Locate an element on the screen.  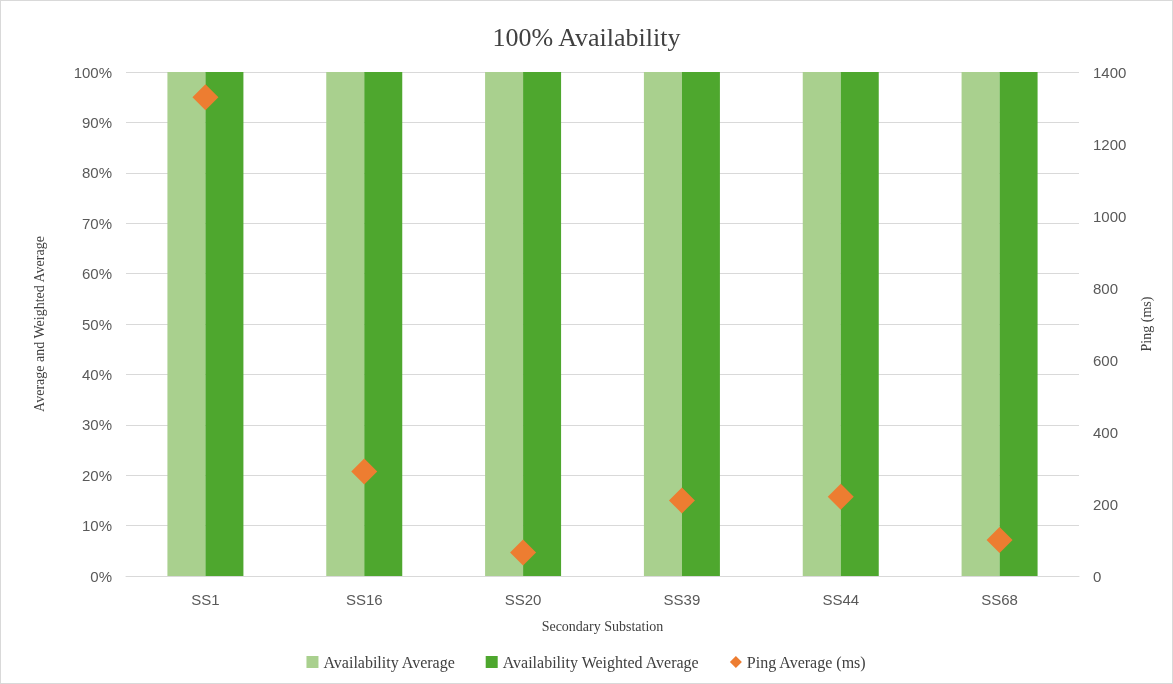
y-tick-label: 10% is located at coordinates (96, 526).